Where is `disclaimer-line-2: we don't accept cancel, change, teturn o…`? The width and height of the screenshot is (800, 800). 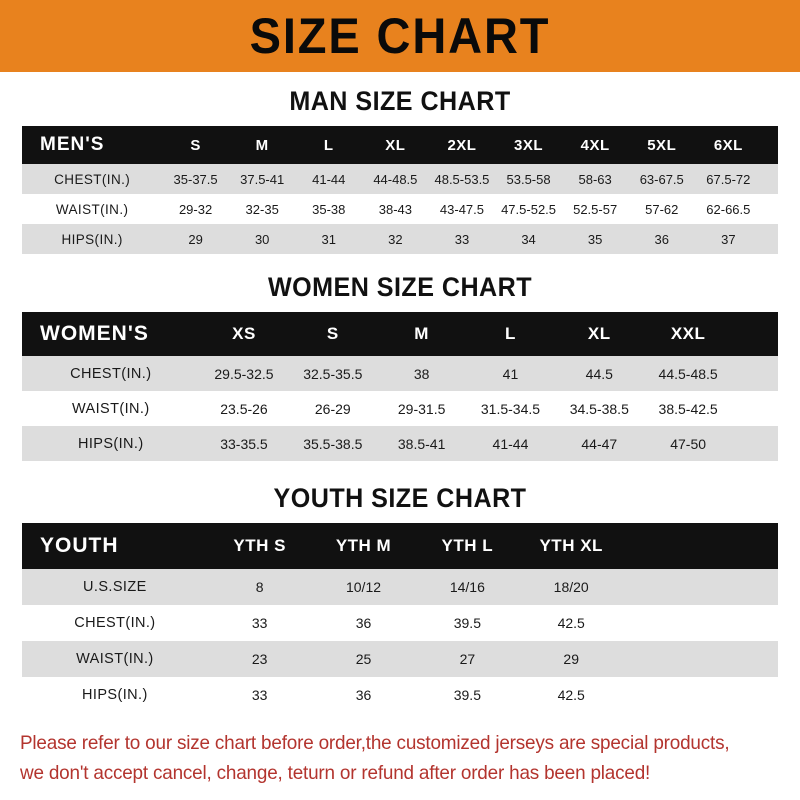 disclaimer-line-2: we don't accept cancel, change, teturn o… is located at coordinates (335, 772).